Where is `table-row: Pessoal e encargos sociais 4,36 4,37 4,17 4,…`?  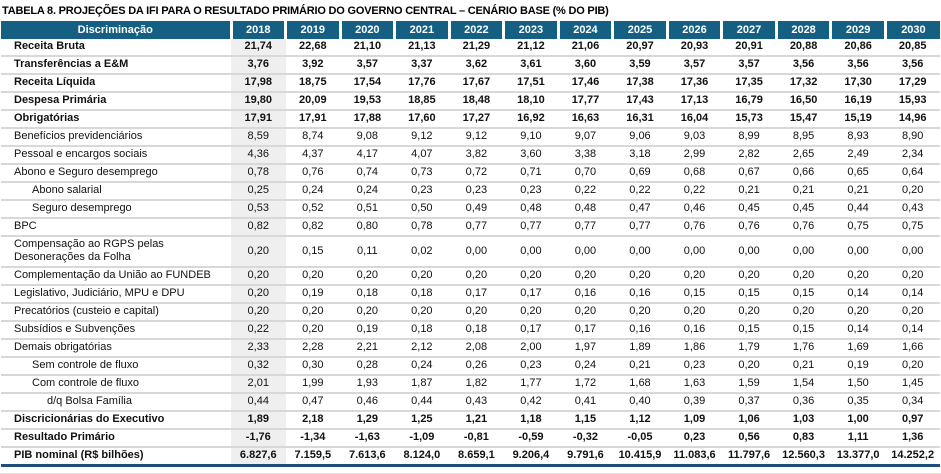
table-row: Pessoal e encargos sociais 4,36 4,37 4,17 4,… is located at coordinates (470, 155).